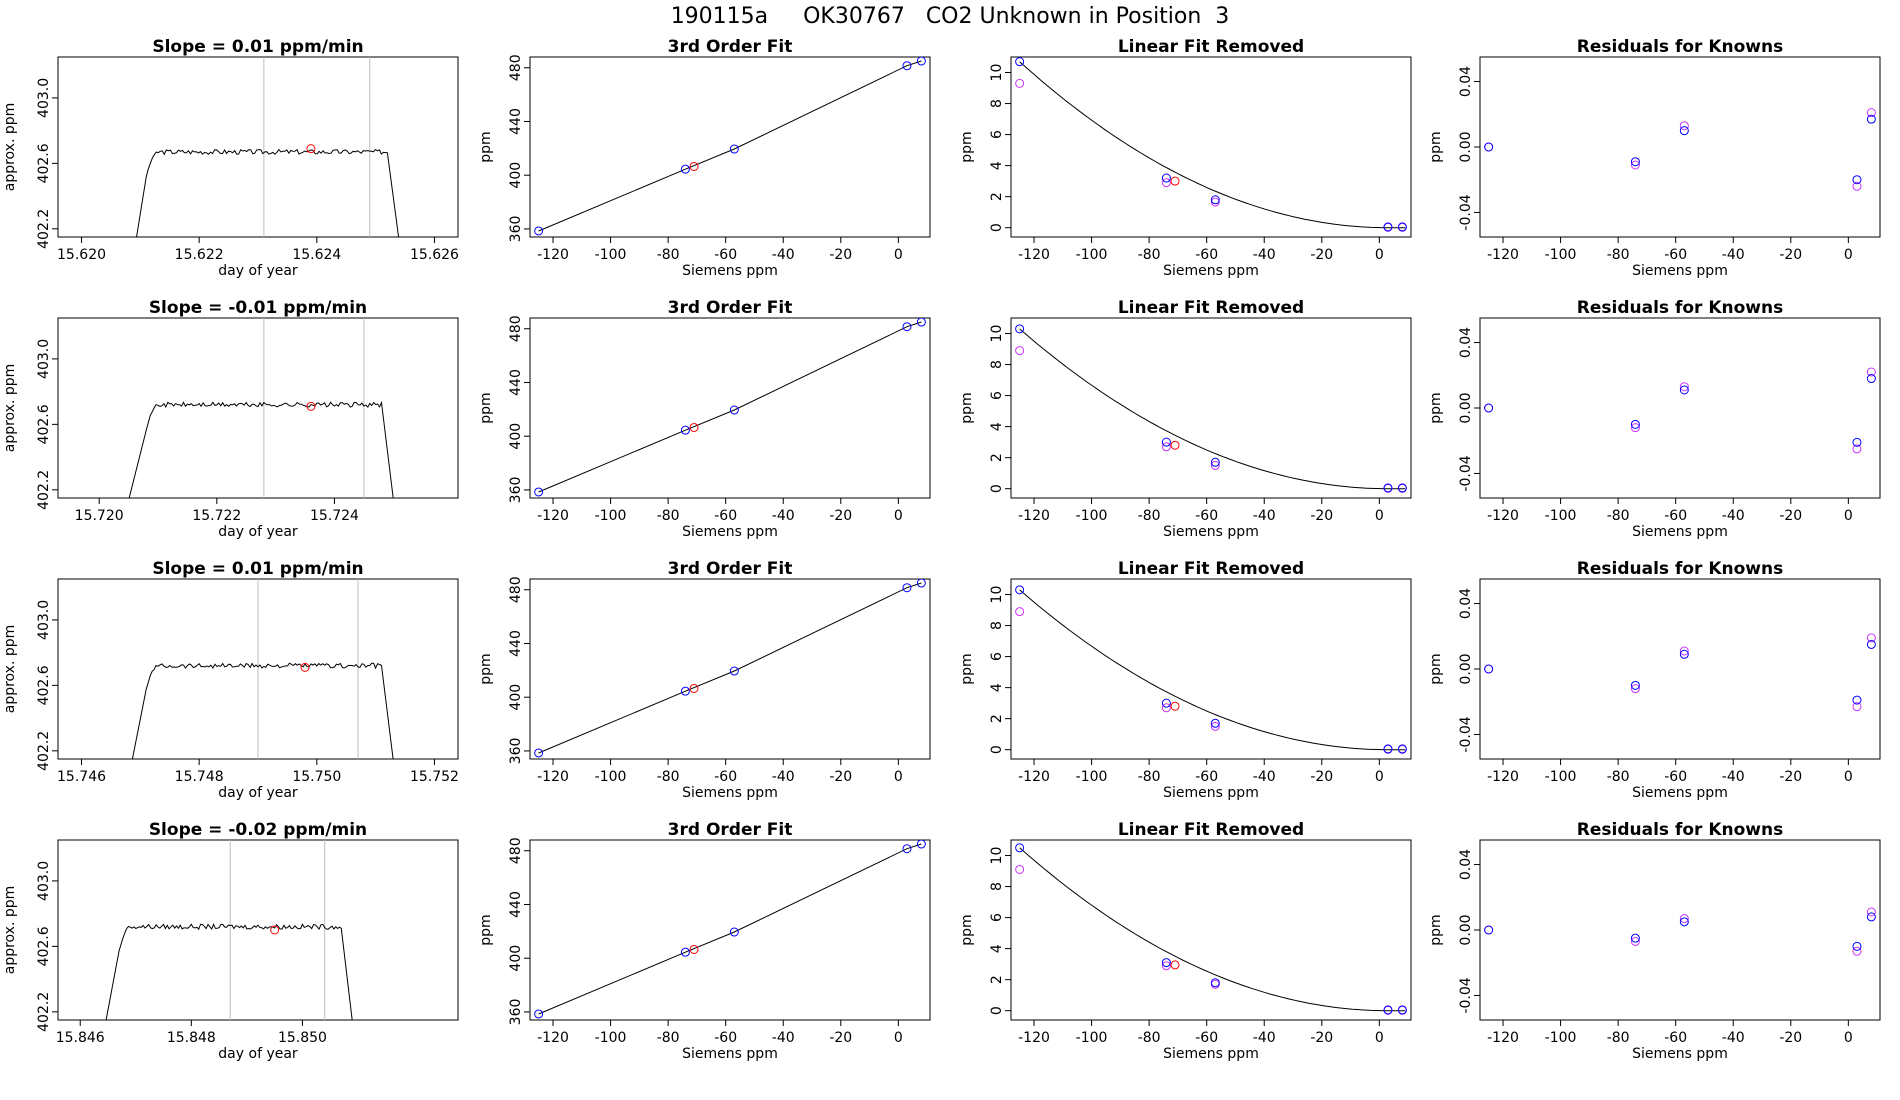 The image size is (1900, 1100). I want to click on y-tick-label: 0, so click(997, 488).